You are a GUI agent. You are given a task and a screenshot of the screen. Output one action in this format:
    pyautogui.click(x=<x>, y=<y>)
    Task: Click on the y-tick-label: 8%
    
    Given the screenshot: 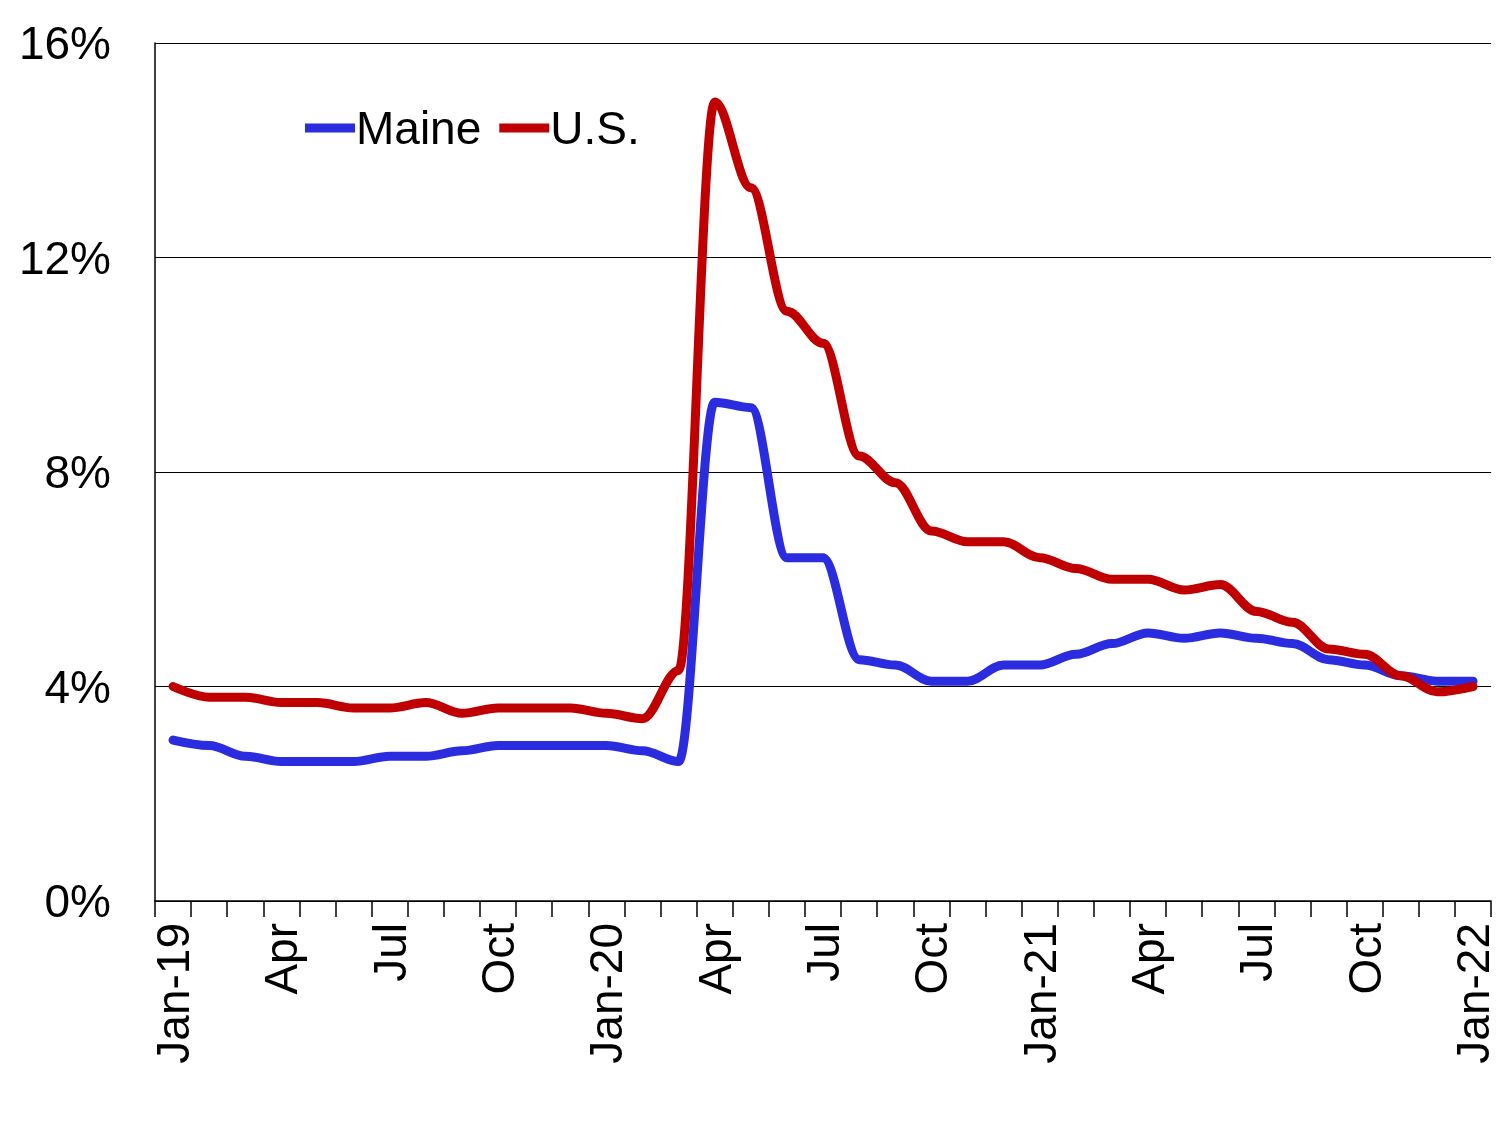 What is the action you would take?
    pyautogui.click(x=77, y=472)
    